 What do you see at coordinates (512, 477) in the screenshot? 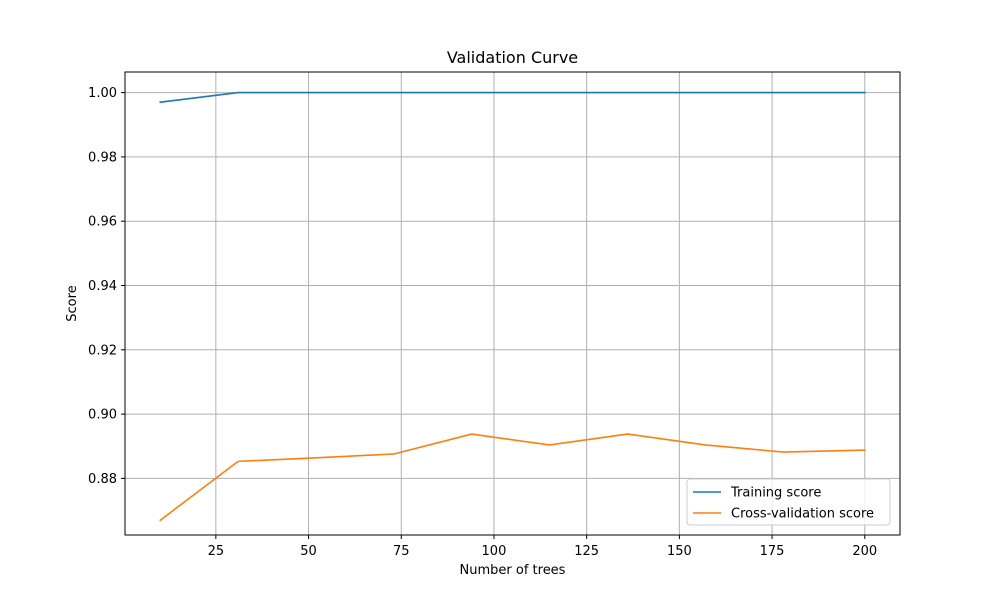
I see `series-line-cross-validation-score` at bounding box center [512, 477].